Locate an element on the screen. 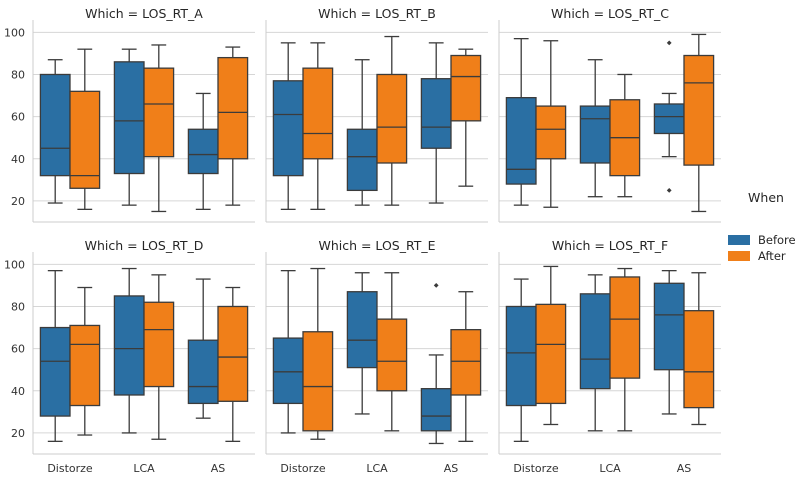 The height and width of the screenshot is (481, 800). legend-title: When is located at coordinates (766, 197).